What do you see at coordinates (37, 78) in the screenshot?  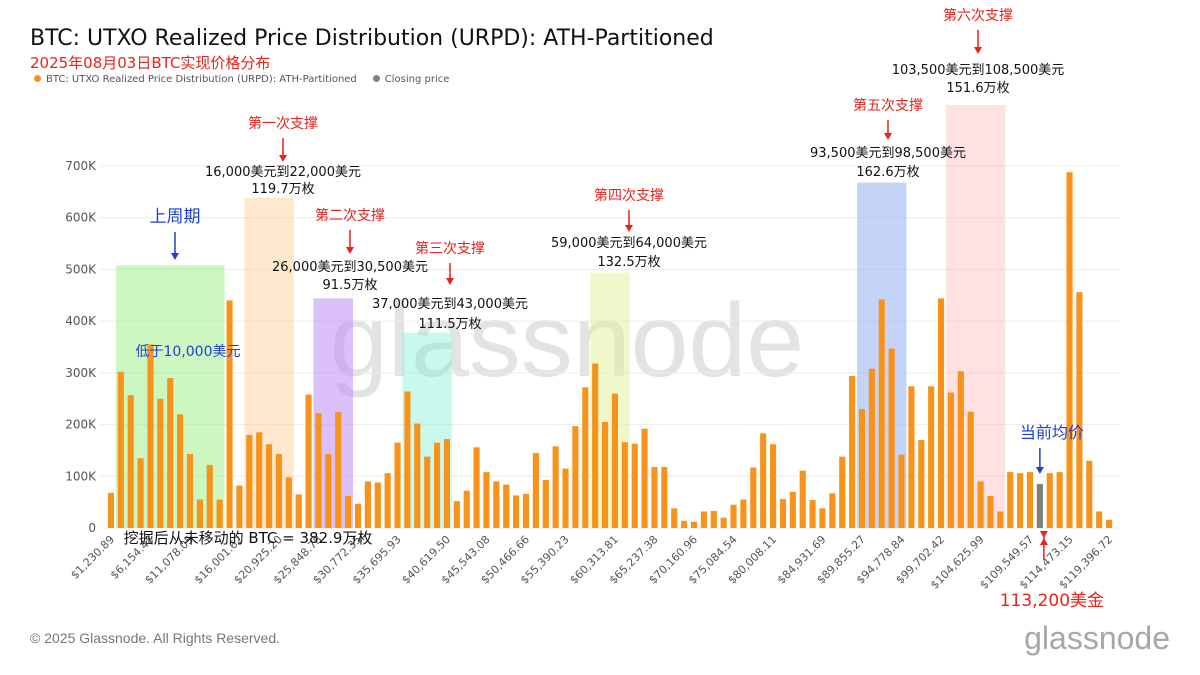 I see `legend-dot-orange-icon` at bounding box center [37, 78].